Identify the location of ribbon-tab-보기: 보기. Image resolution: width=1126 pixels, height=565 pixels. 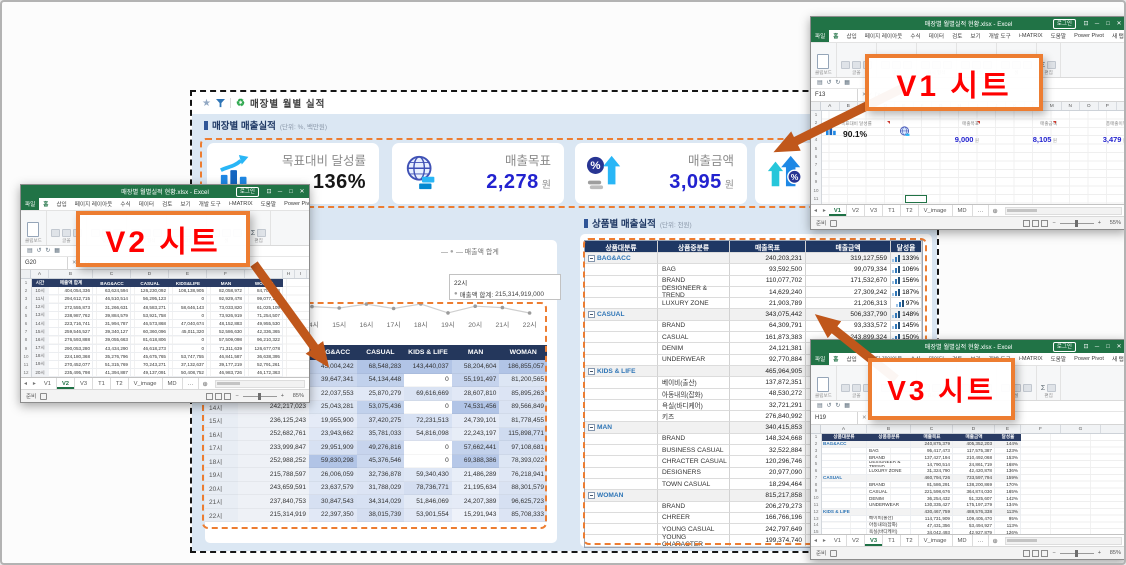
(185, 205).